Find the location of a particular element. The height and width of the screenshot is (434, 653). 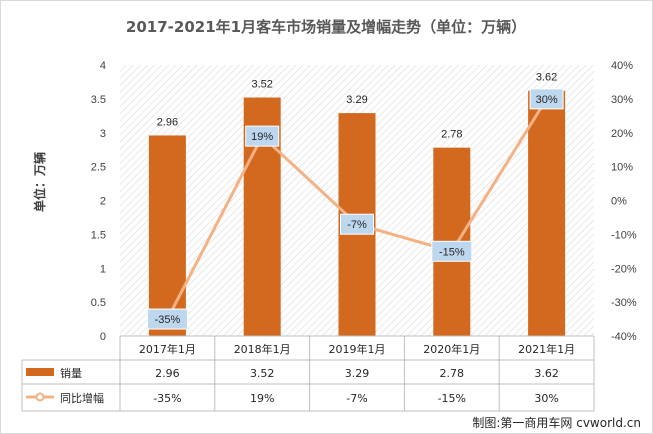

growth-value-label: 19% is located at coordinates (262, 137).